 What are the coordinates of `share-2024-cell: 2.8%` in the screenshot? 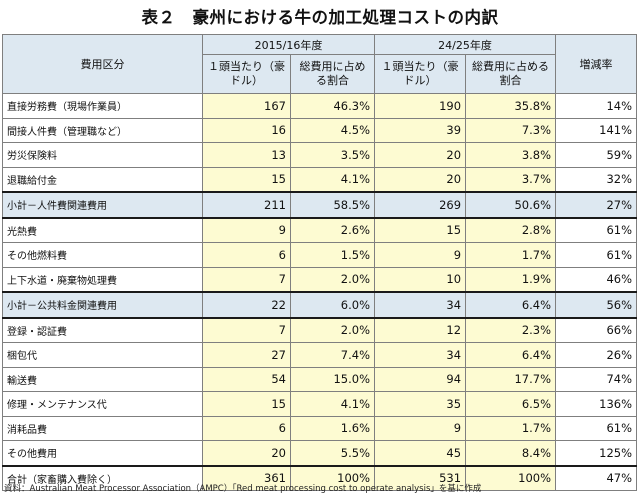 It's located at (511, 229).